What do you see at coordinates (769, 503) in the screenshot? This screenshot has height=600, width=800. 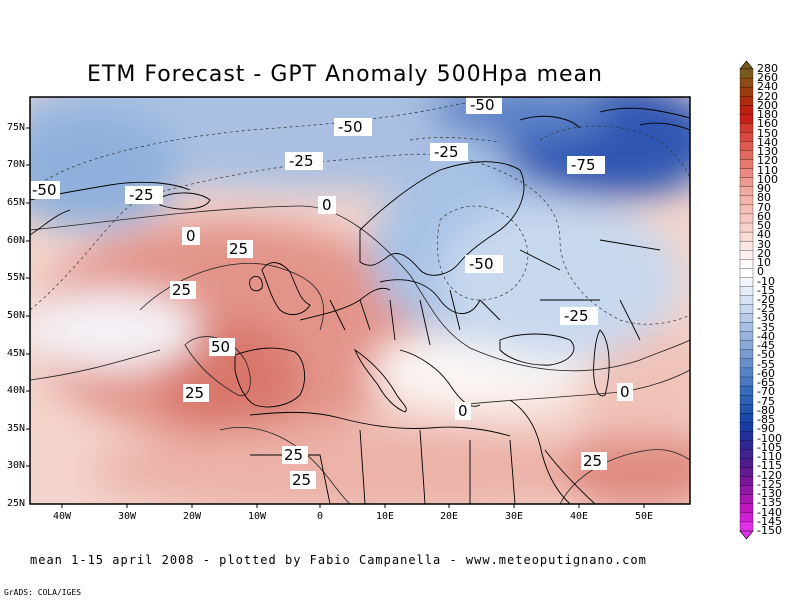 I see `colorbar-label: -135` at bounding box center [769, 503].